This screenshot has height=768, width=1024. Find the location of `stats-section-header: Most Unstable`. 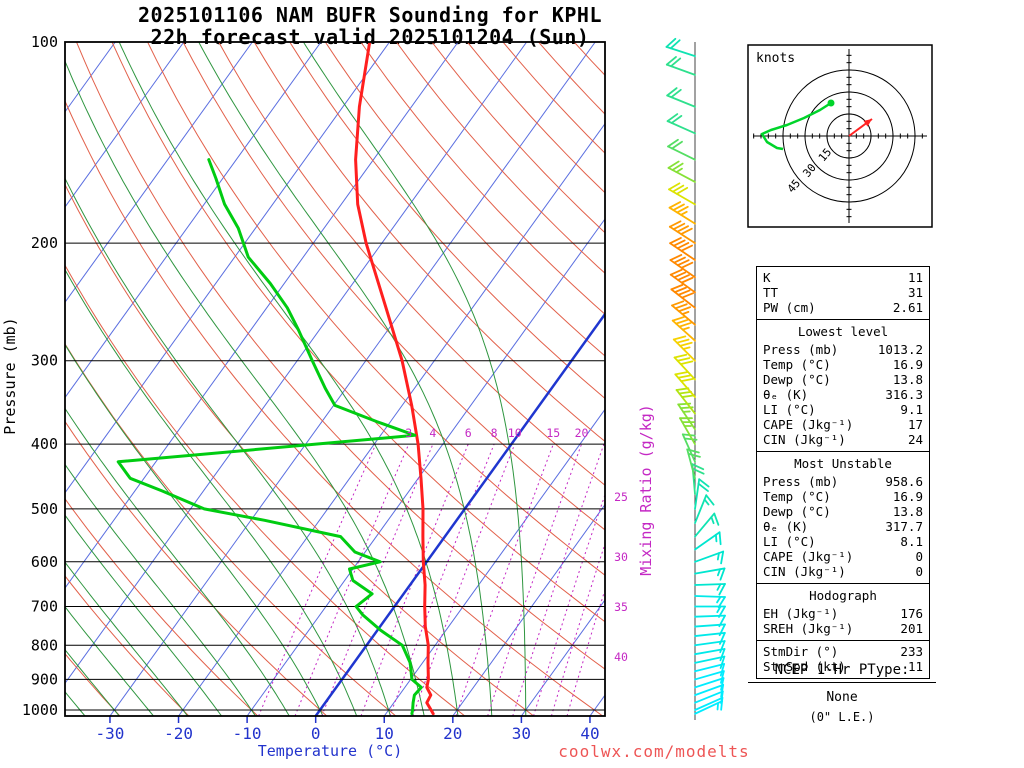

stats-section-header: Most Unstable is located at coordinates (843, 463).